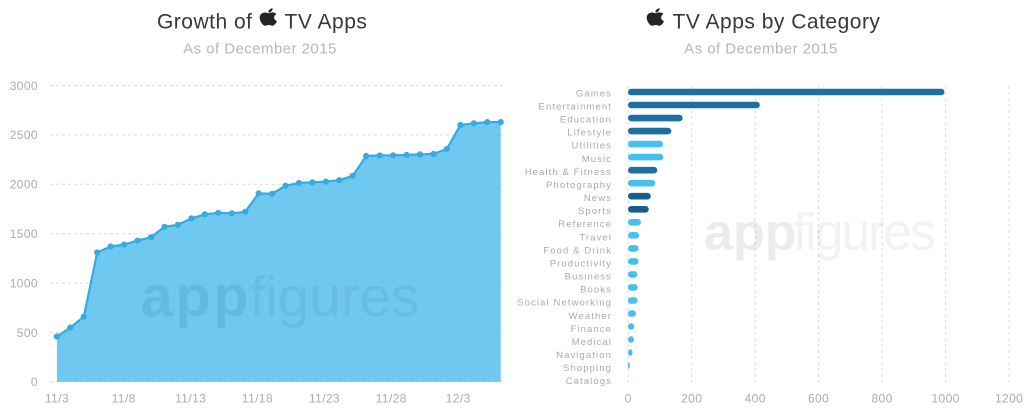 Image resolution: width=1024 pixels, height=410 pixels. I want to click on svg-text: Growth of, so click(205, 22).